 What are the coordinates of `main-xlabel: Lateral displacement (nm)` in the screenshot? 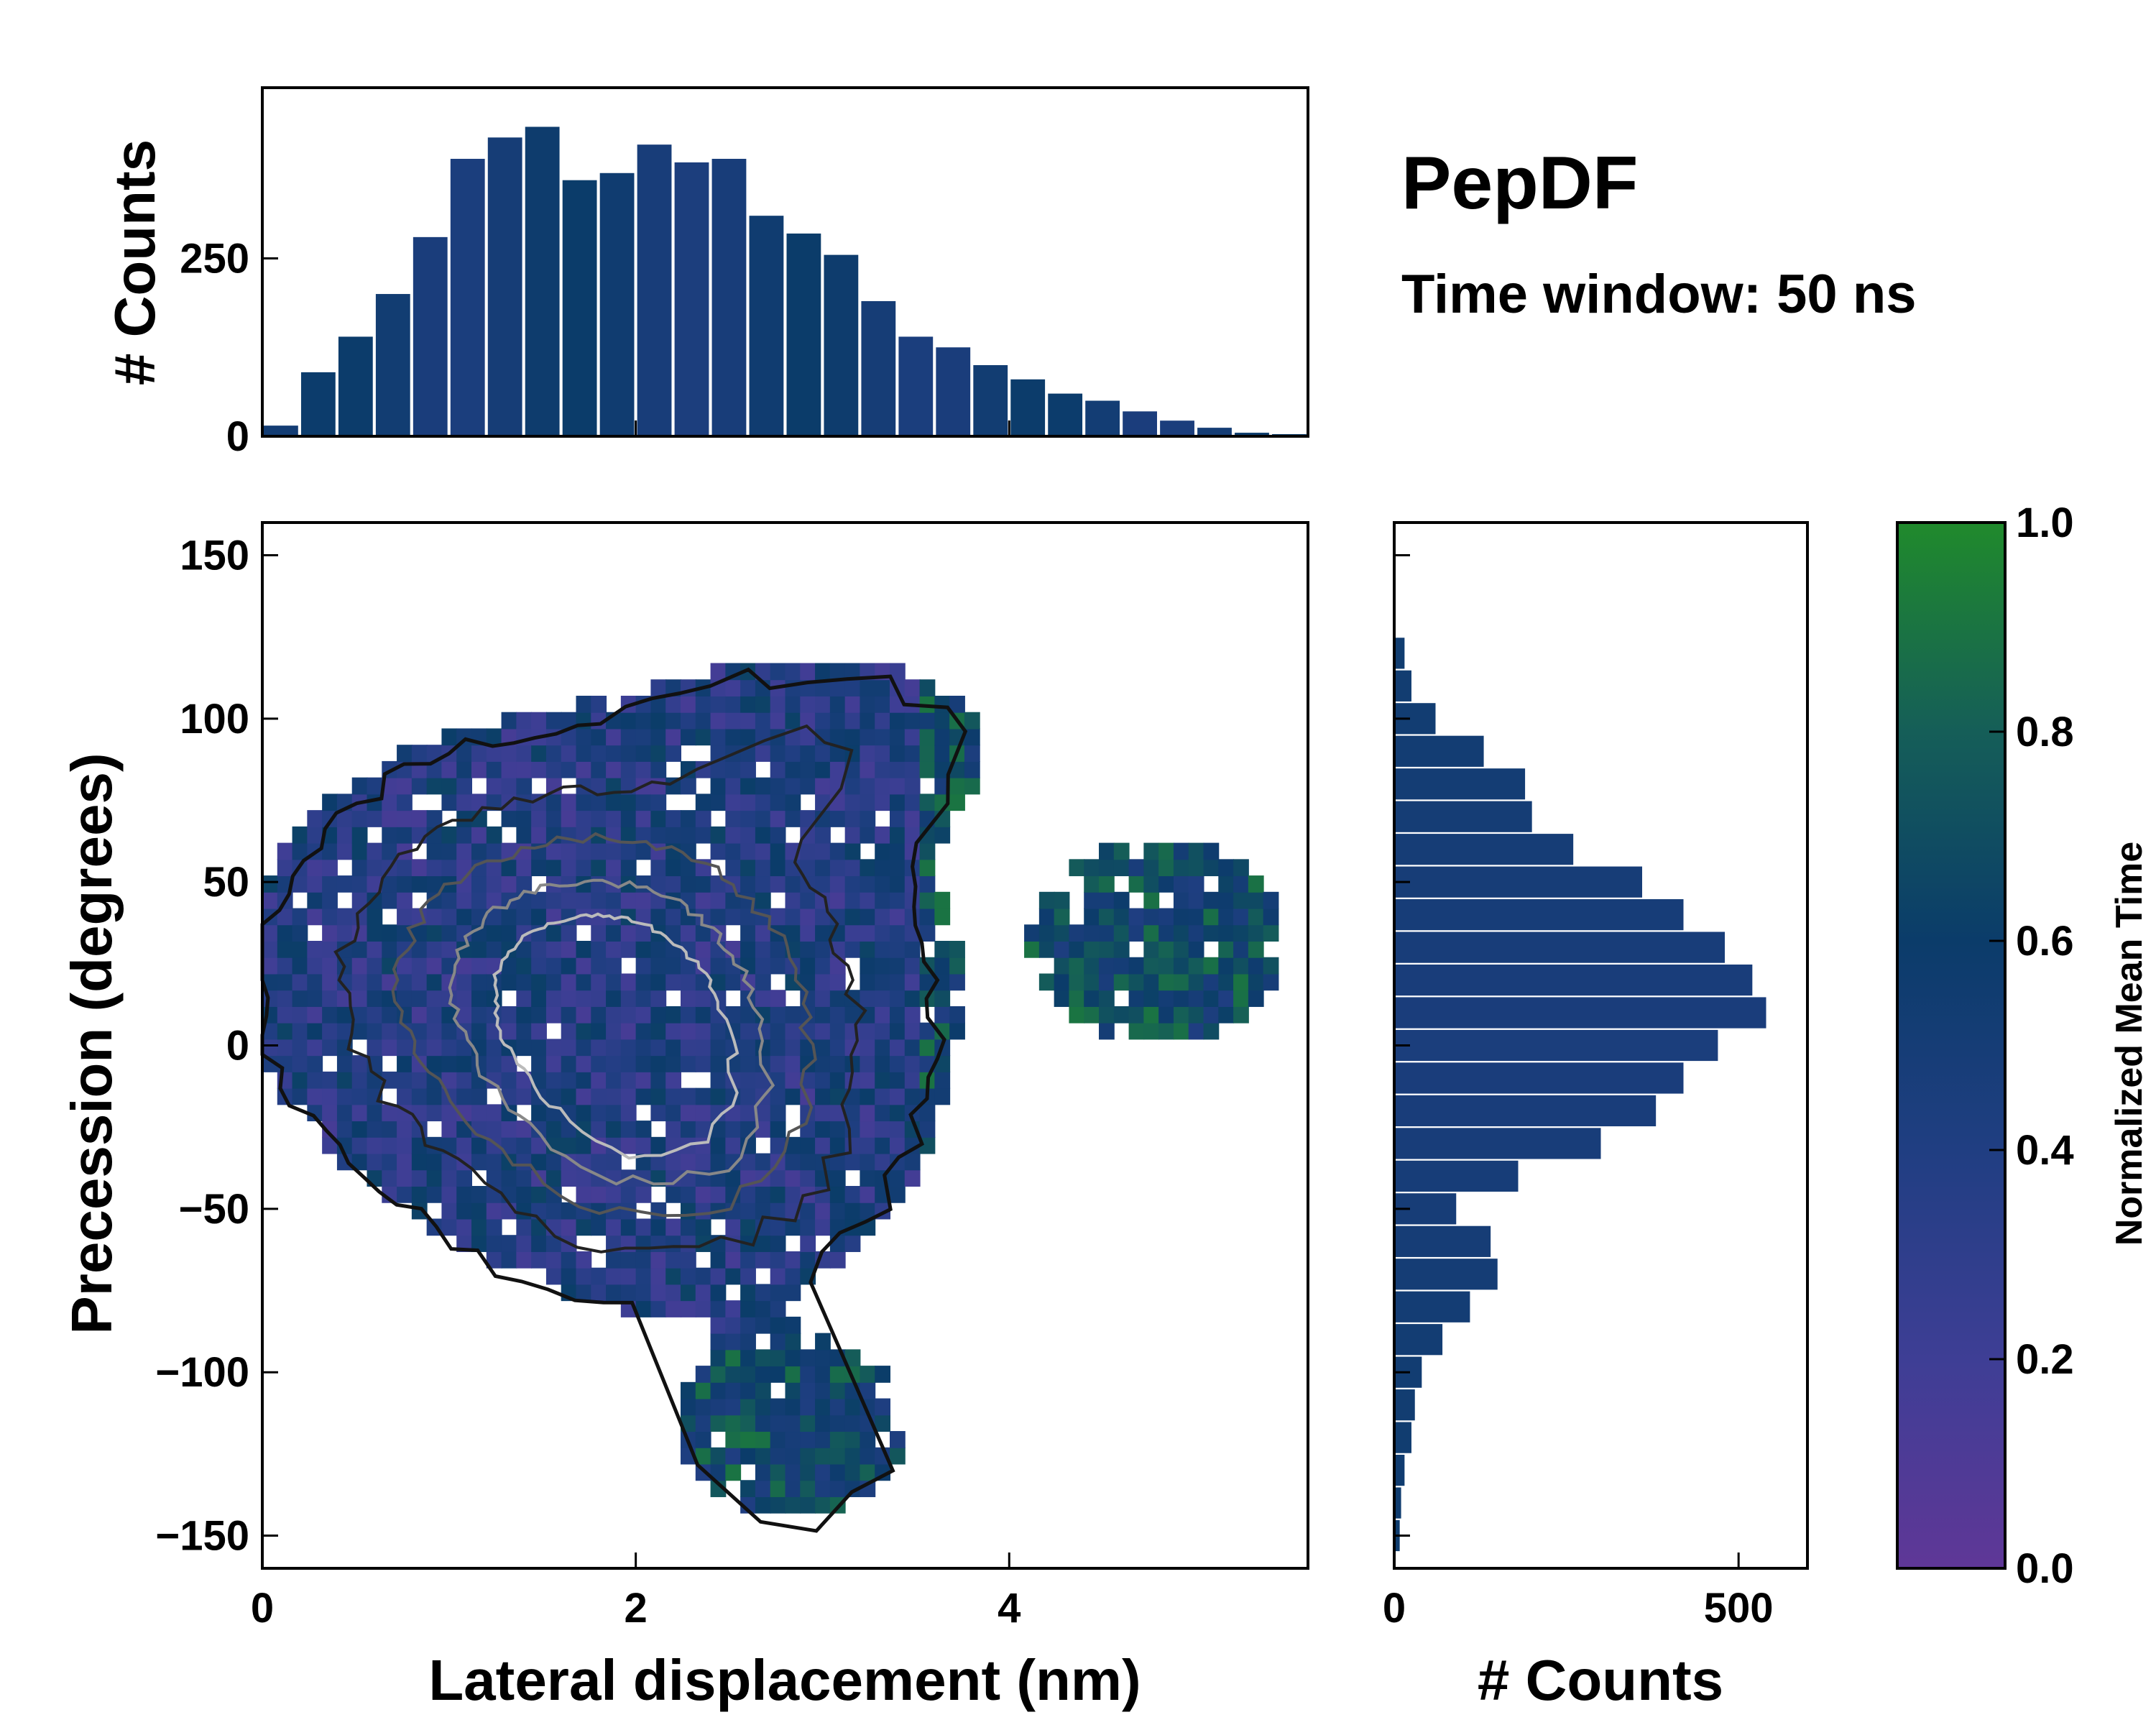 It's located at (784, 1680).